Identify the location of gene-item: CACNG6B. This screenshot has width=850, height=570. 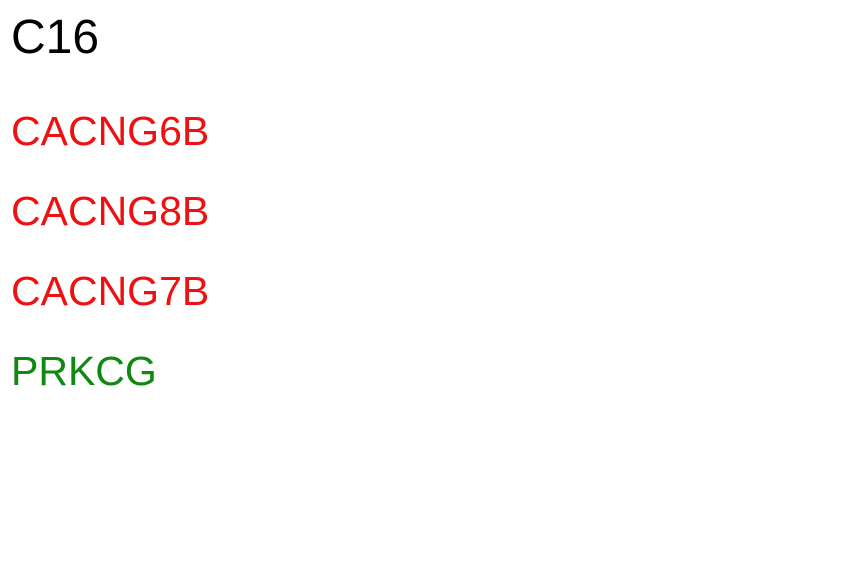
(110, 131).